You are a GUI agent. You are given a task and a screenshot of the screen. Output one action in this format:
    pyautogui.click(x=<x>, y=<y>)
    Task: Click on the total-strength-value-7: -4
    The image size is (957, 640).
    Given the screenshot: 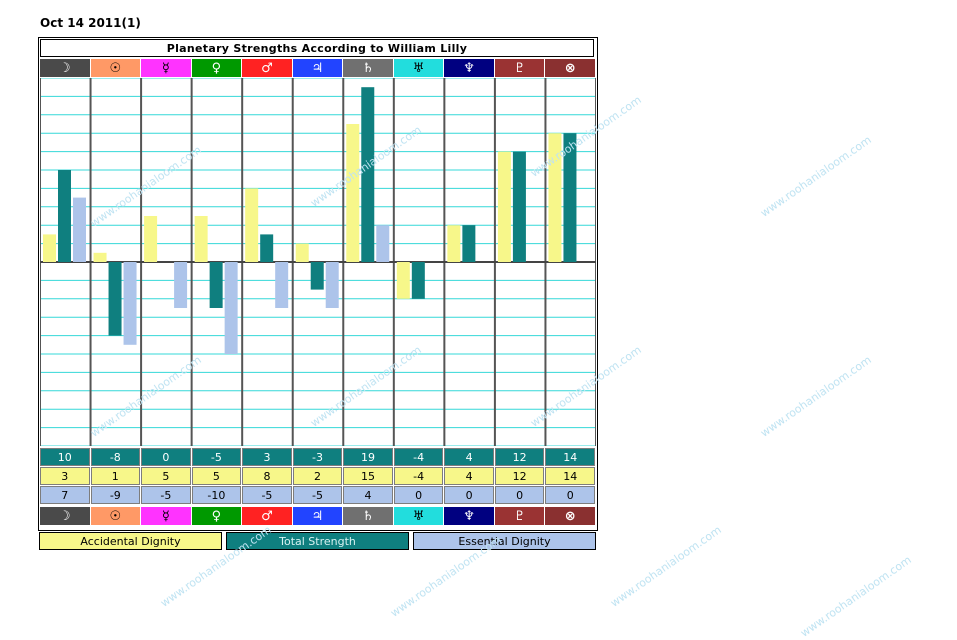 What is the action you would take?
    pyautogui.click(x=418, y=457)
    